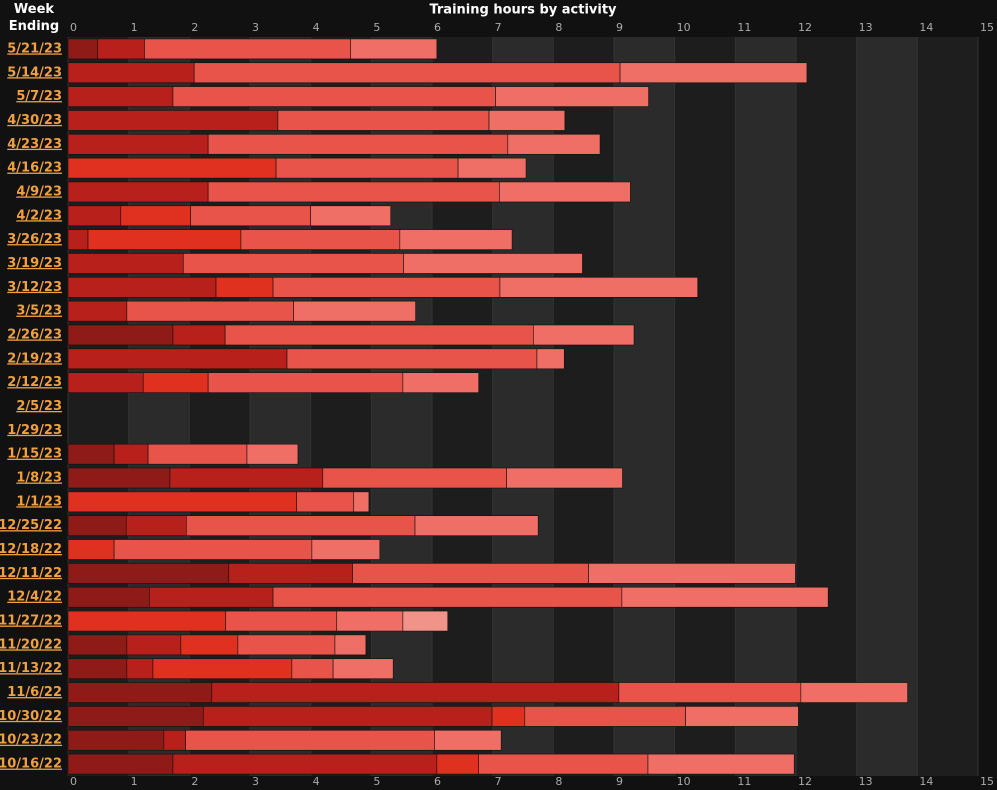  I want to click on week-link: 3/19/23, so click(34, 263).